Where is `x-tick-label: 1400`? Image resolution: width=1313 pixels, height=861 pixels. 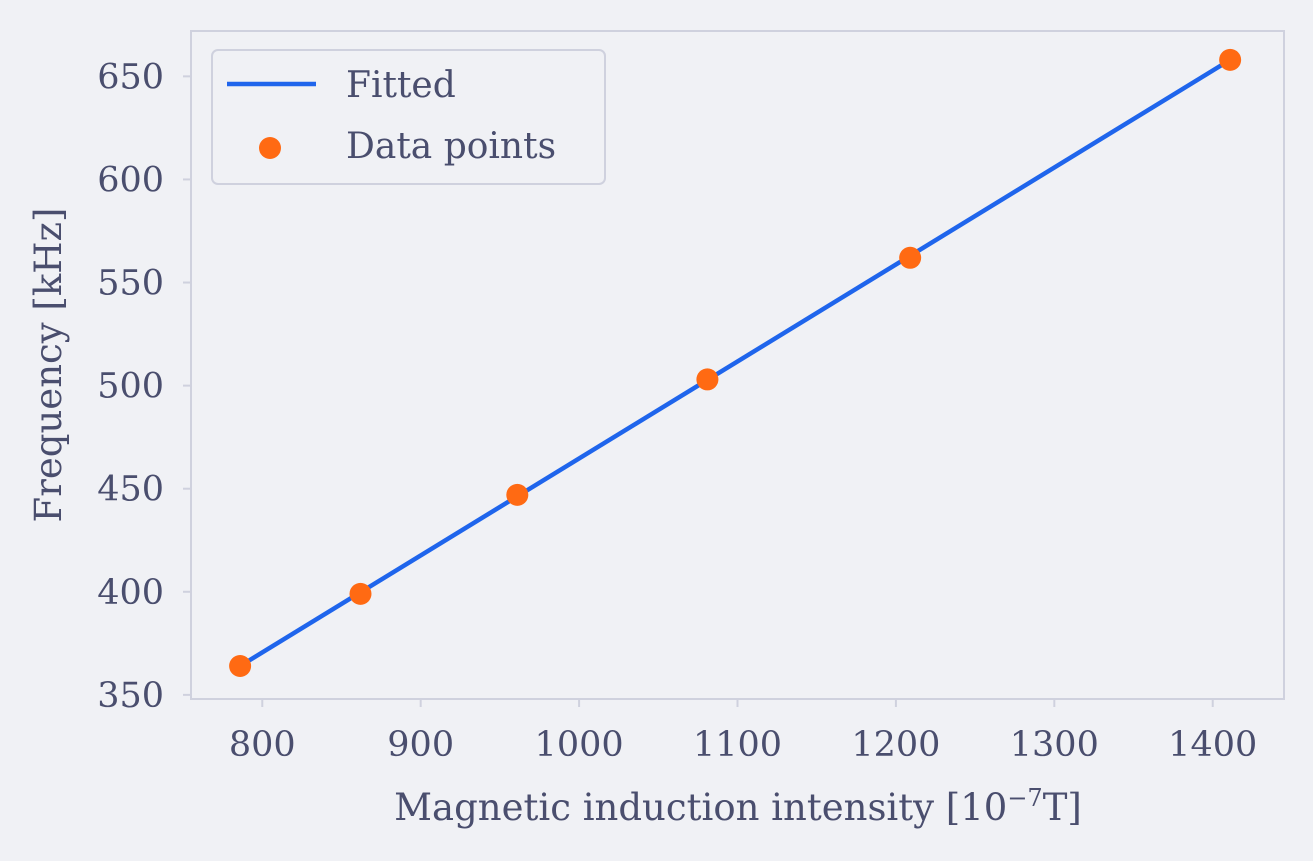 x-tick-label: 1400 is located at coordinates (1212, 745).